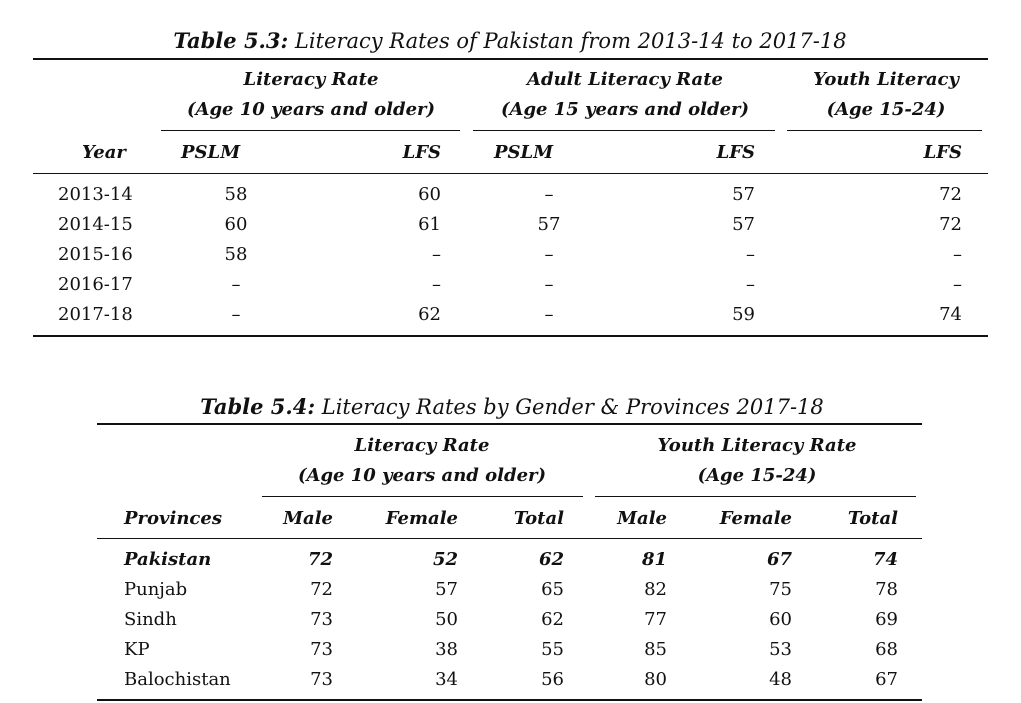 The width and height of the screenshot is (1021, 703). Describe the element at coordinates (177, 679) in the screenshot. I see `cell-province: Balochistan` at that location.